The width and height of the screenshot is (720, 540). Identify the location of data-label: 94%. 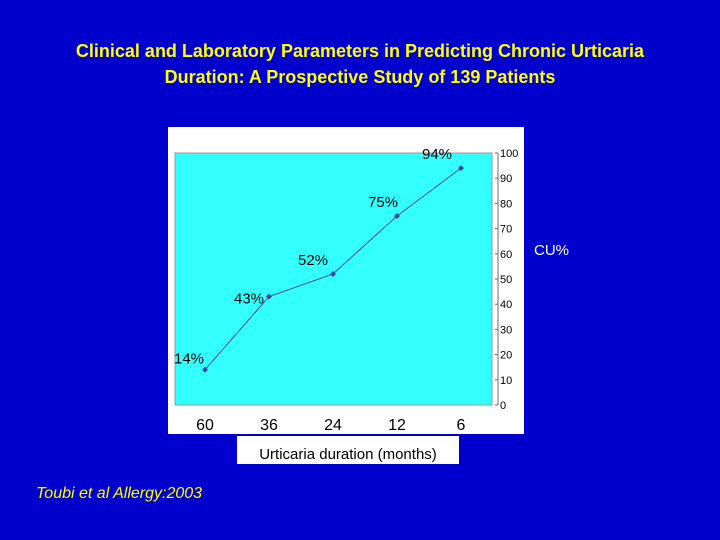
(437, 154).